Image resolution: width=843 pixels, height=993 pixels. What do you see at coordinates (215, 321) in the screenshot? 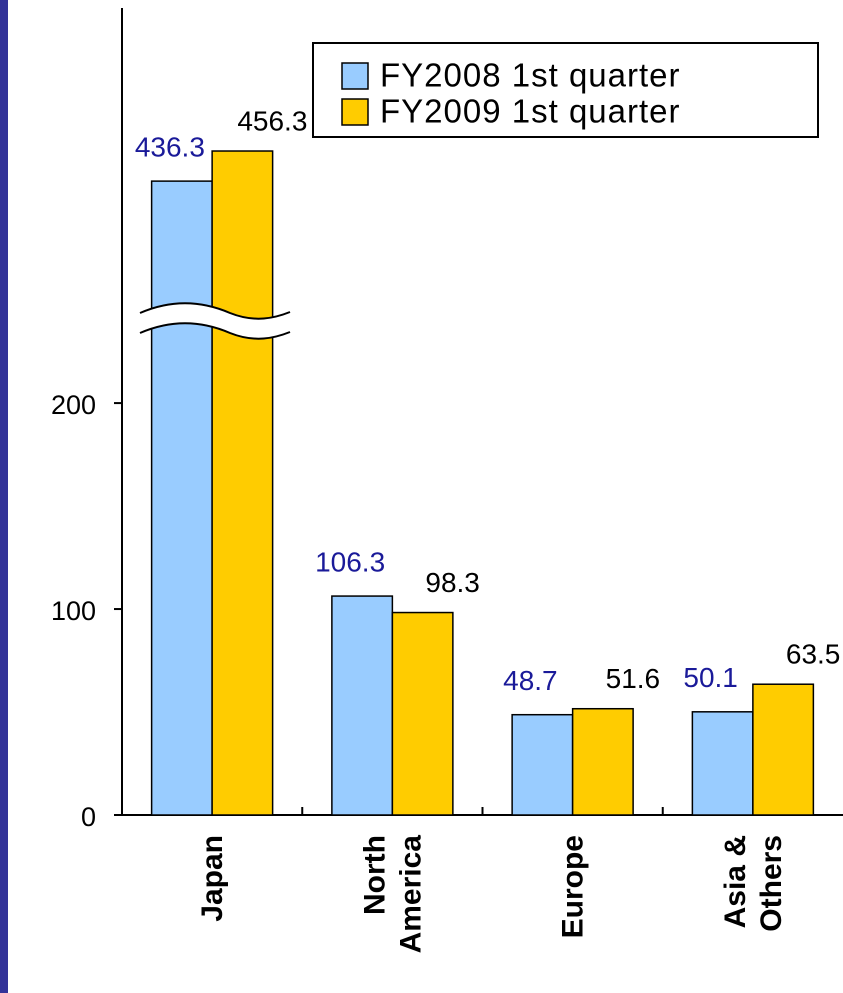
I see `axis-break` at bounding box center [215, 321].